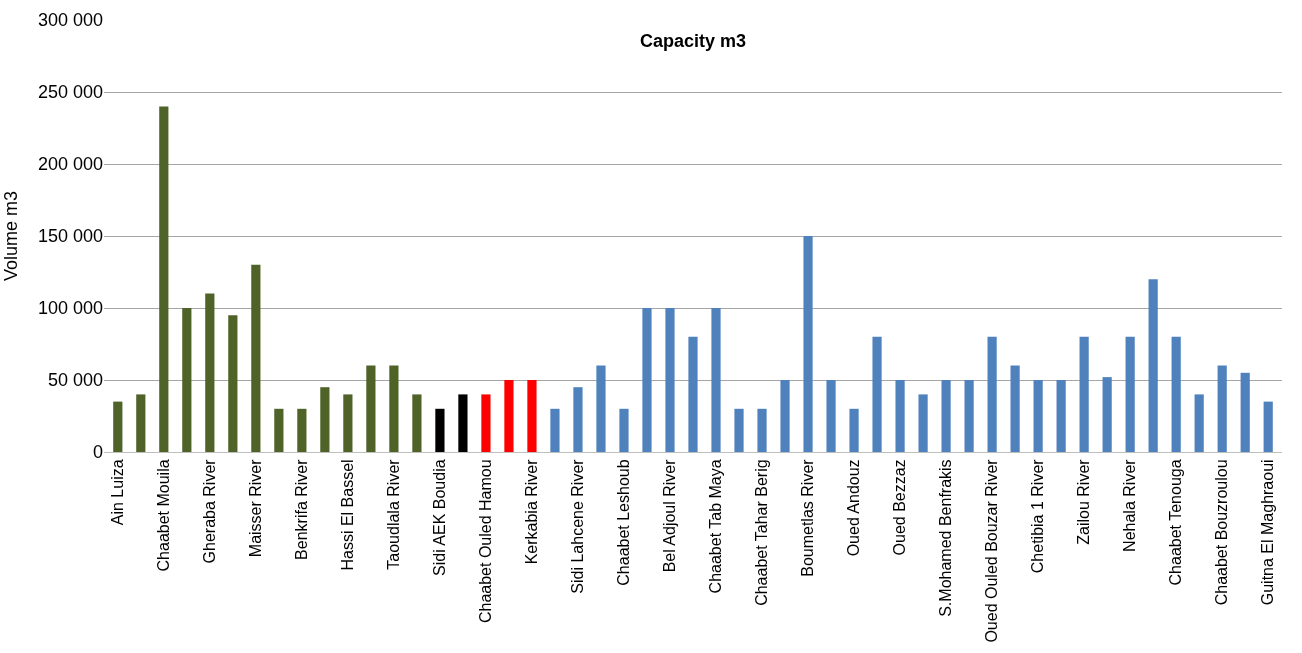 Image resolution: width=1302 pixels, height=653 pixels. Describe the element at coordinates (1222, 532) in the screenshot. I see `x-tick-label: Chaabet Bouzroulou` at that location.